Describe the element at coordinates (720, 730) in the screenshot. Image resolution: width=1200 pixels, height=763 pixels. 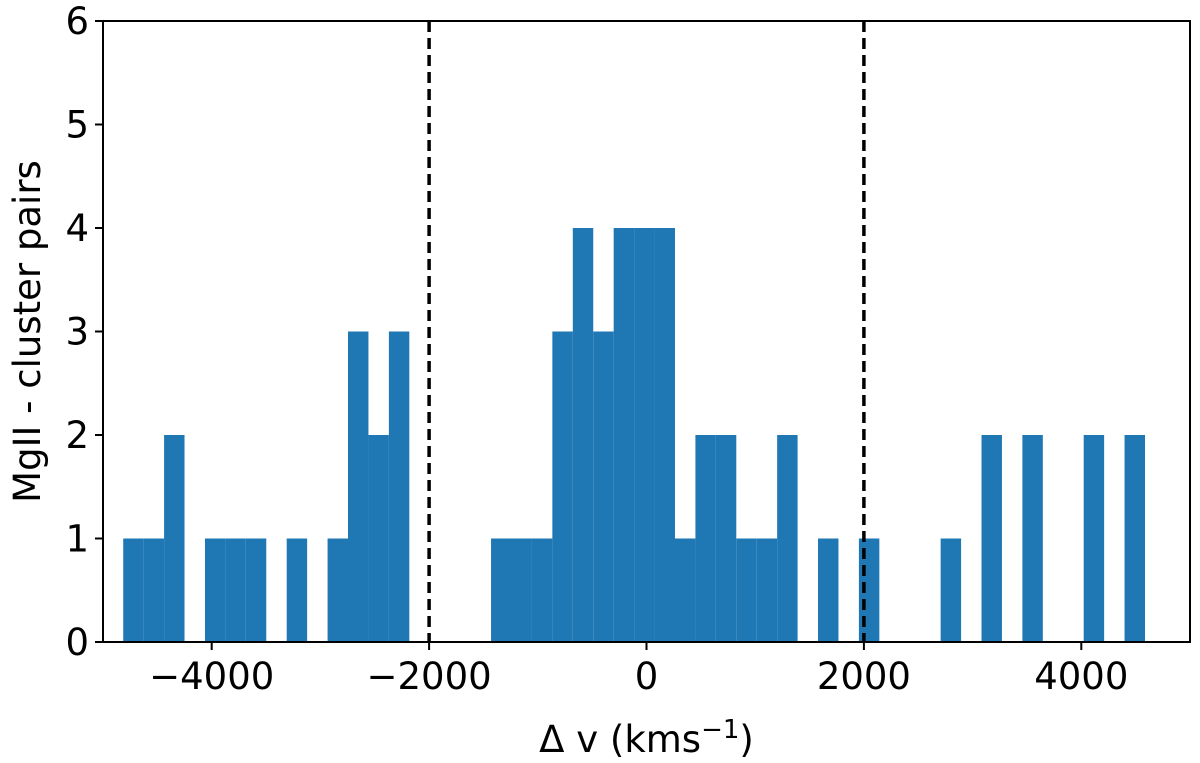
I see `x-axis-label-superscript: −1` at that location.